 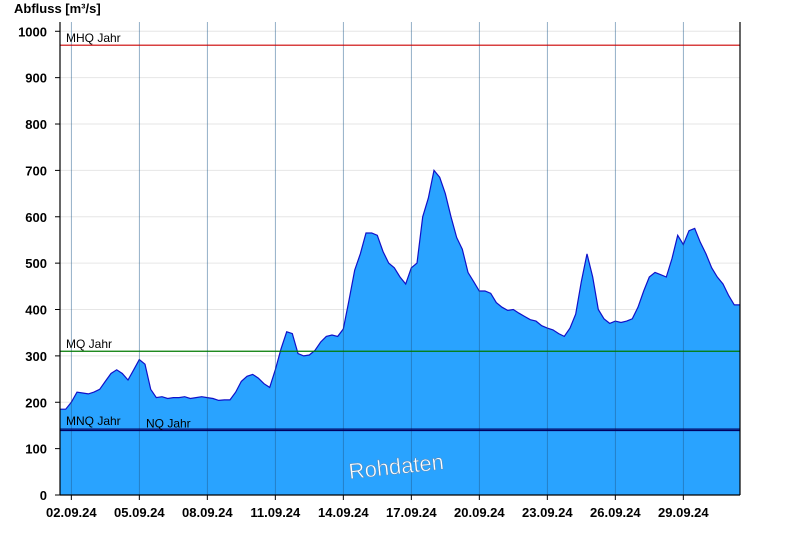 What do you see at coordinates (71, 512) in the screenshot?
I see `x-tick-label: 02.09.24` at bounding box center [71, 512].